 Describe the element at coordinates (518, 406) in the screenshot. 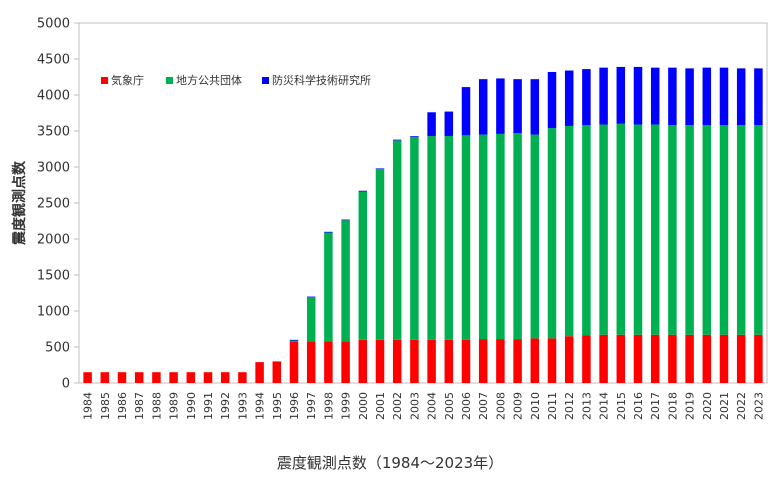

I see `x-tick-label: 2009` at that location.